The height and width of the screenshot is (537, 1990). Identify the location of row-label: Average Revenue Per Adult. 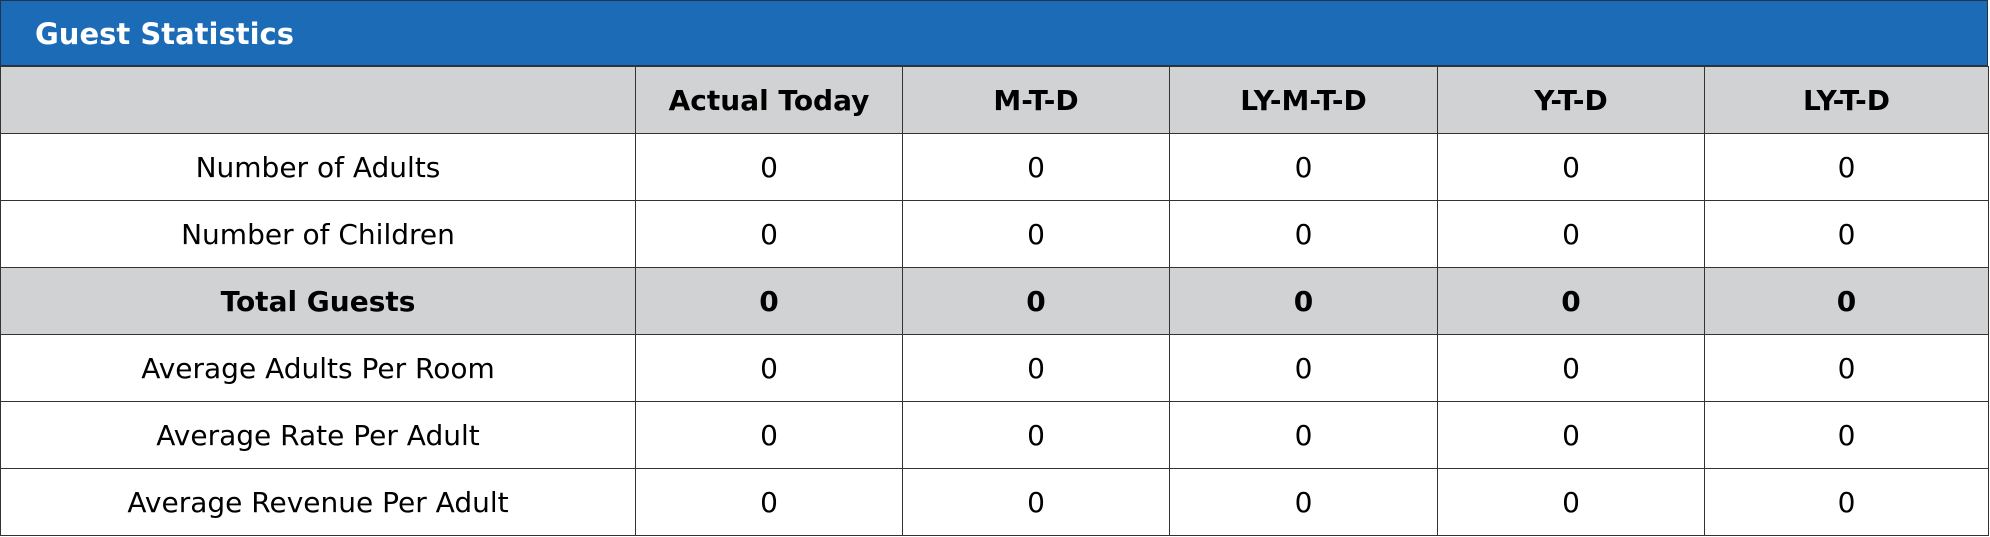
(318, 502).